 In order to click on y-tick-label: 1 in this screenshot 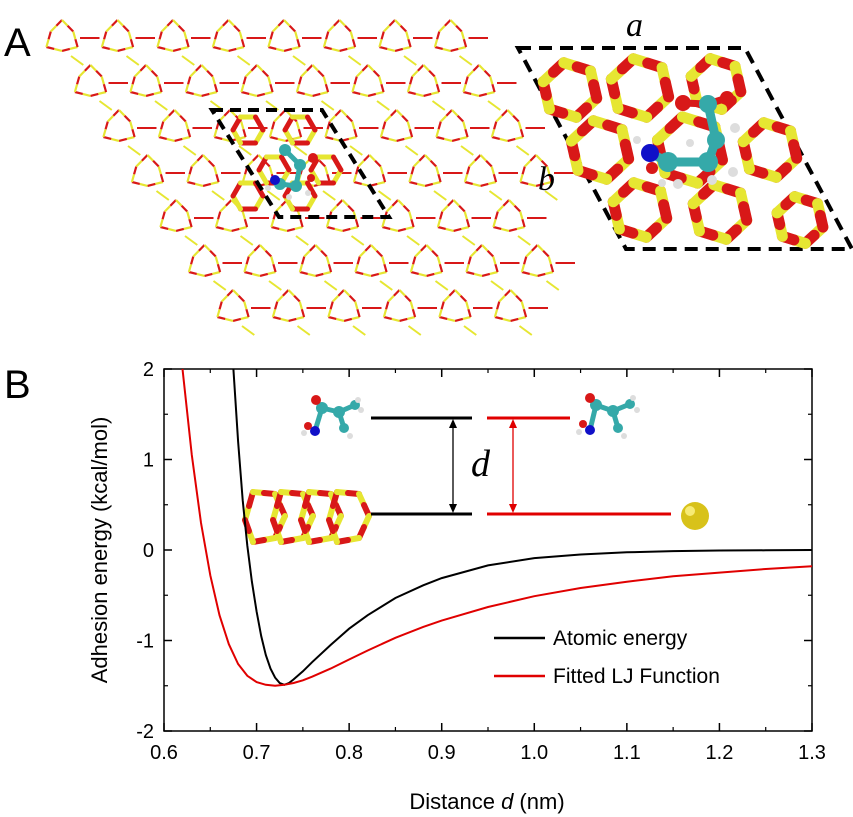, I will do `click(148, 461)`.